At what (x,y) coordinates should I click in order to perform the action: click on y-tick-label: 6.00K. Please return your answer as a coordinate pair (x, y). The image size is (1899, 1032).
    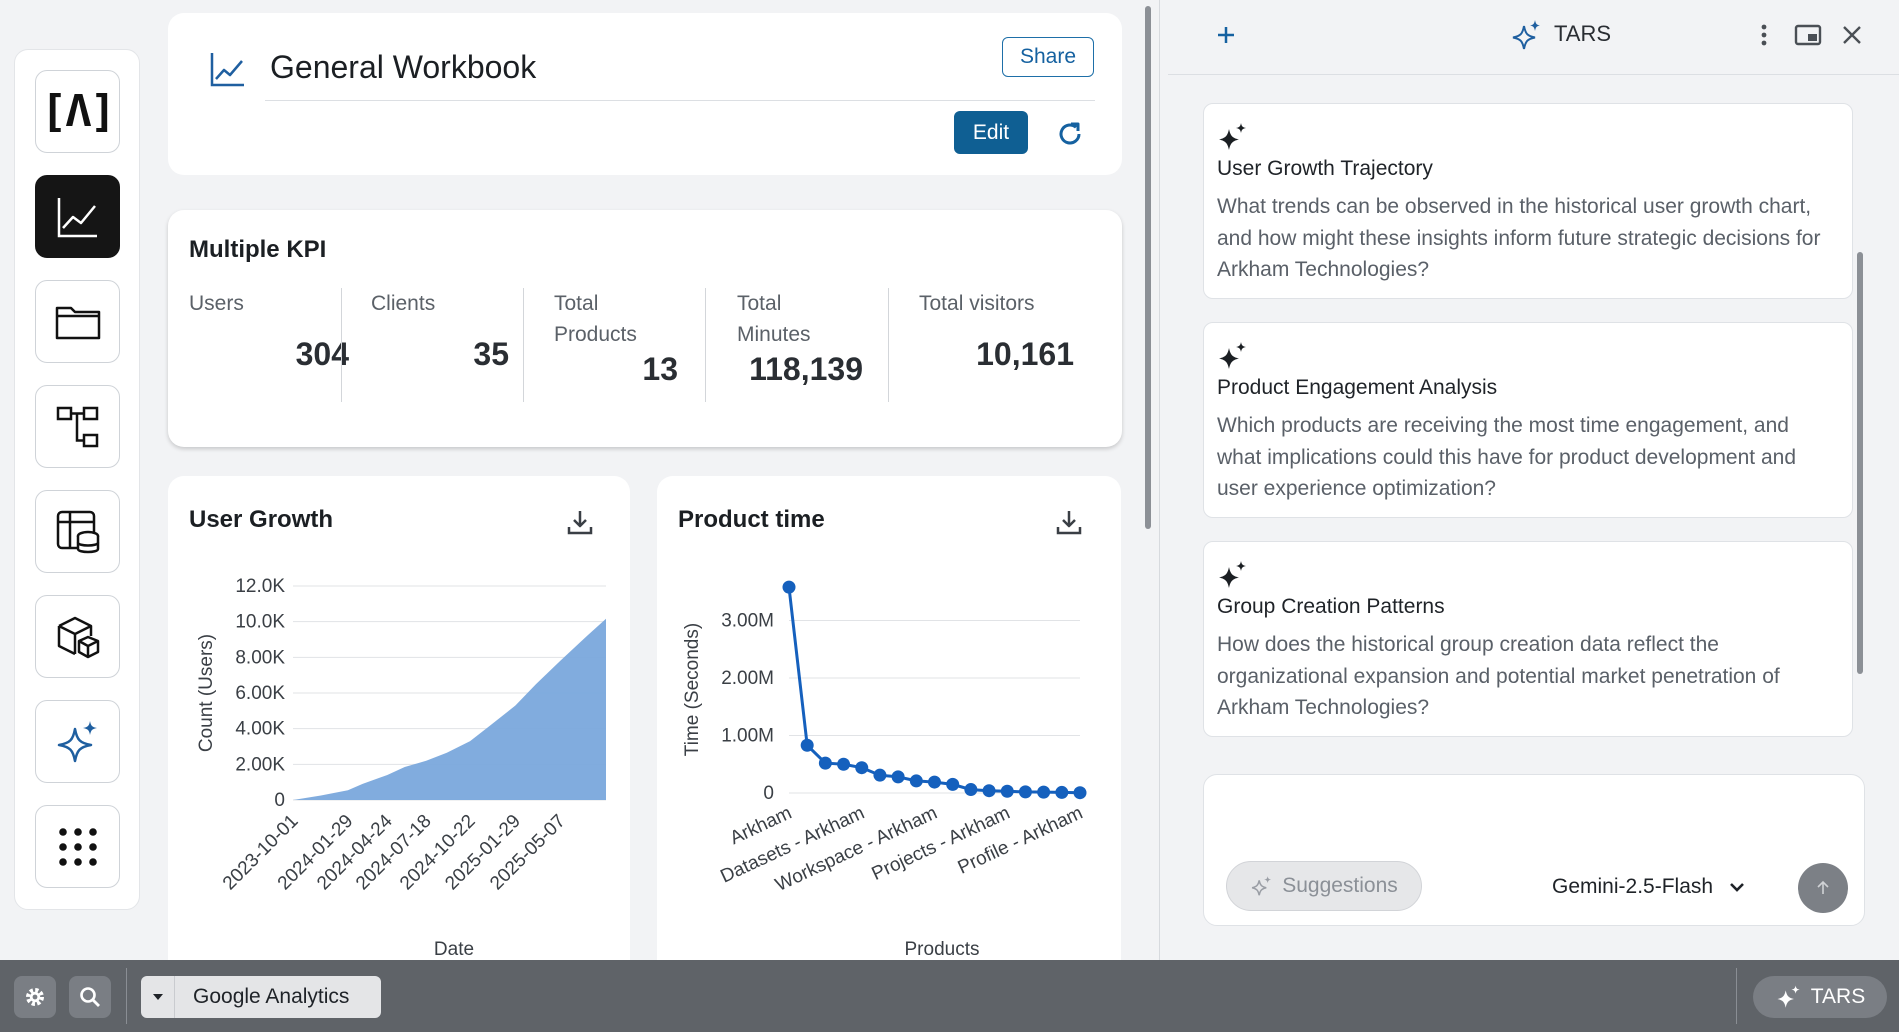
    Looking at the image, I should click on (260, 693).